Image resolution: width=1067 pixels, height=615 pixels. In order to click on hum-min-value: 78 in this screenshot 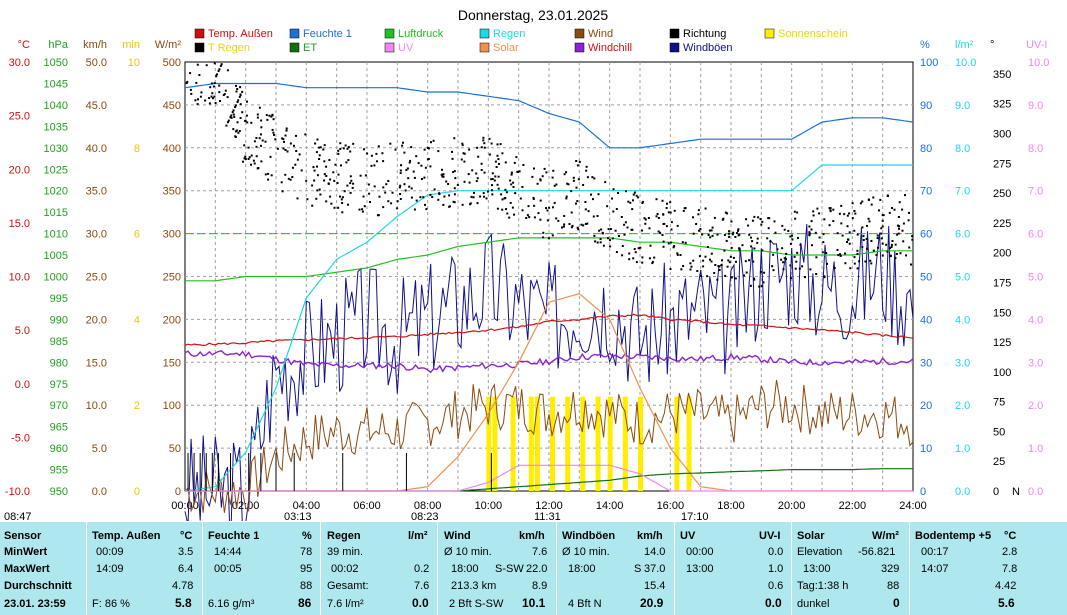, I will do `click(306, 552)`.